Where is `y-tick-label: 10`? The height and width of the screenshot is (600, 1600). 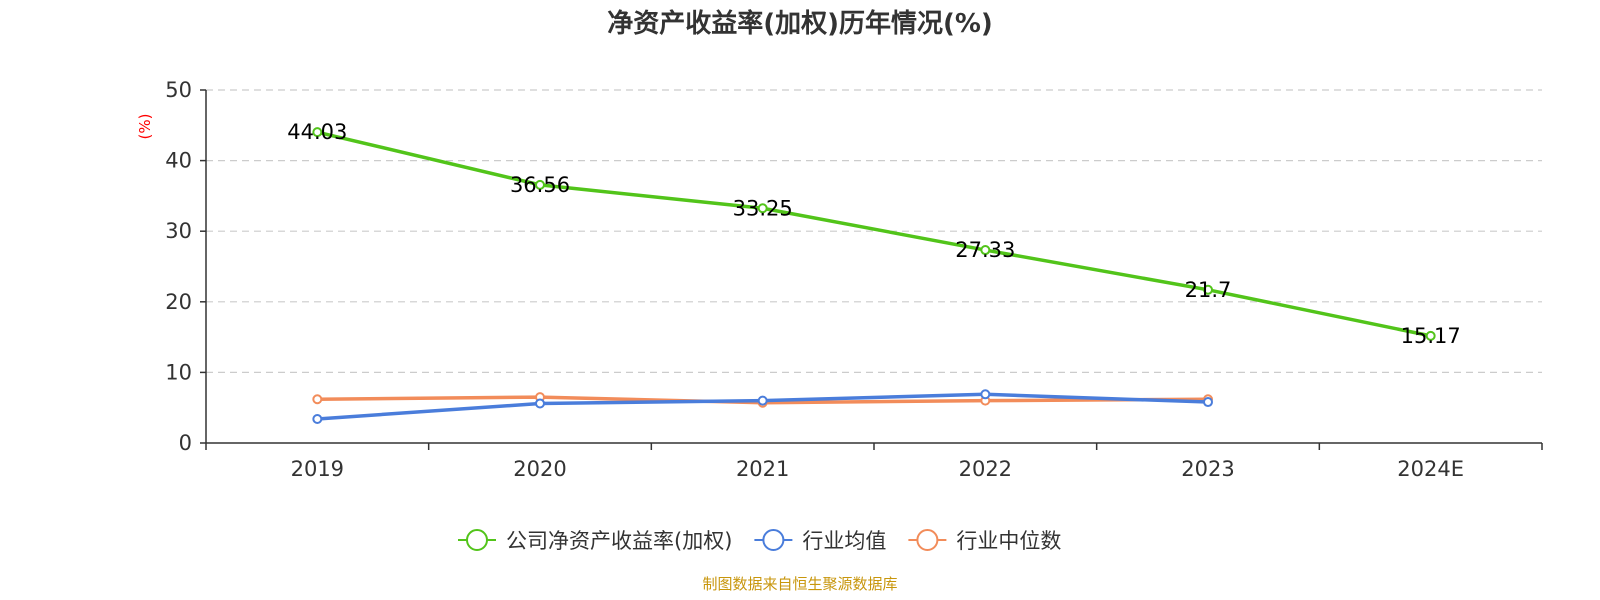 y-tick-label: 10 is located at coordinates (178, 372).